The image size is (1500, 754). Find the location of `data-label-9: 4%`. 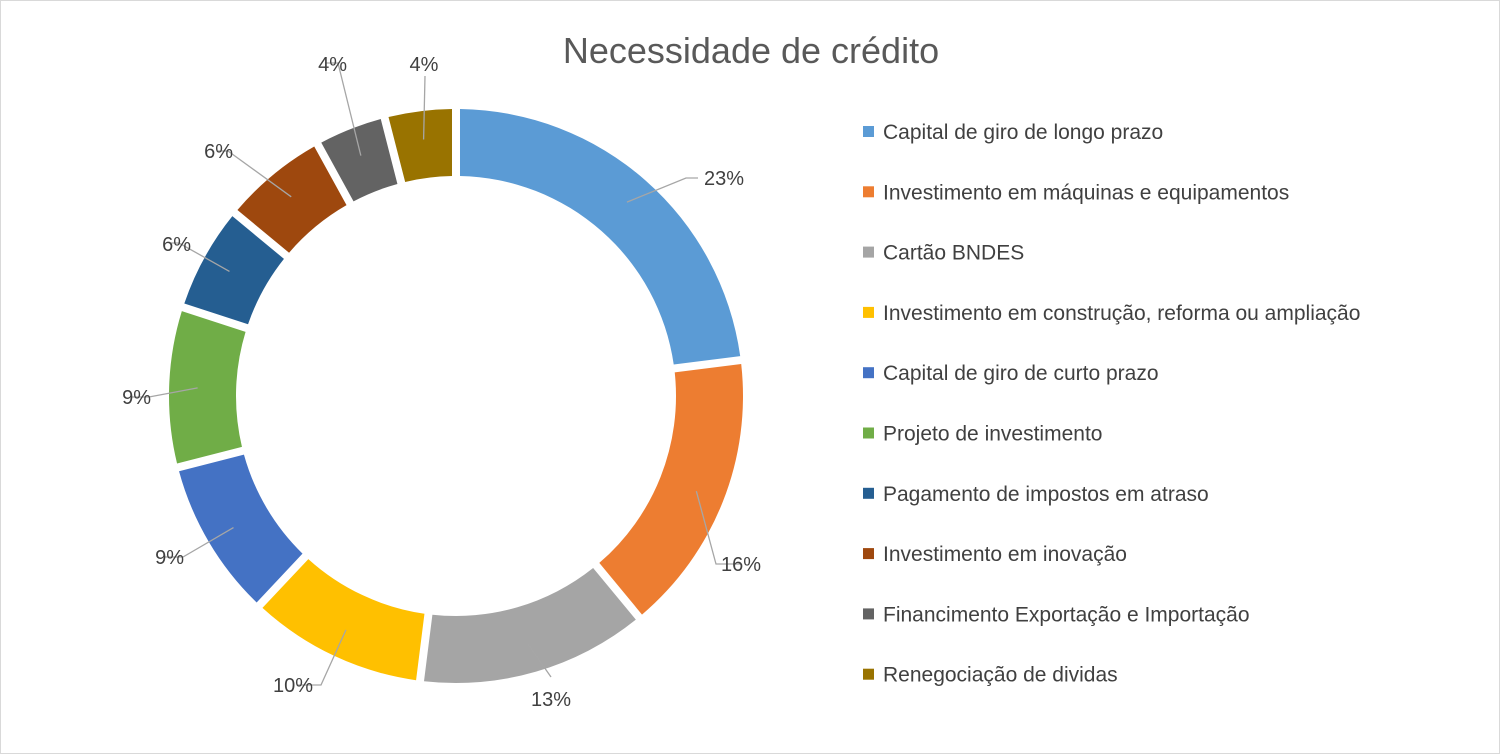

data-label-9: 4% is located at coordinates (332, 65).